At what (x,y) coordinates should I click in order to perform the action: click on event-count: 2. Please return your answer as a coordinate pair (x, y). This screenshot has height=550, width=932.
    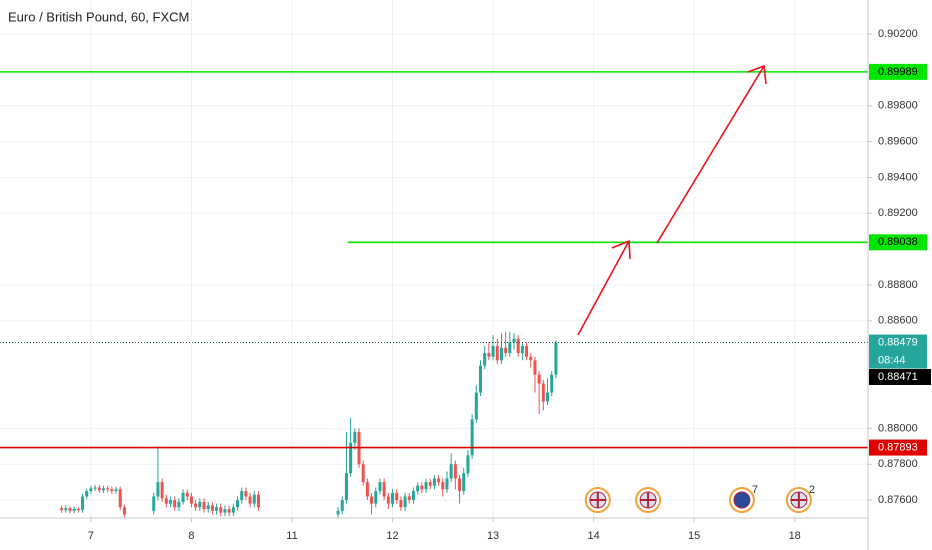
    Looking at the image, I should click on (812, 490).